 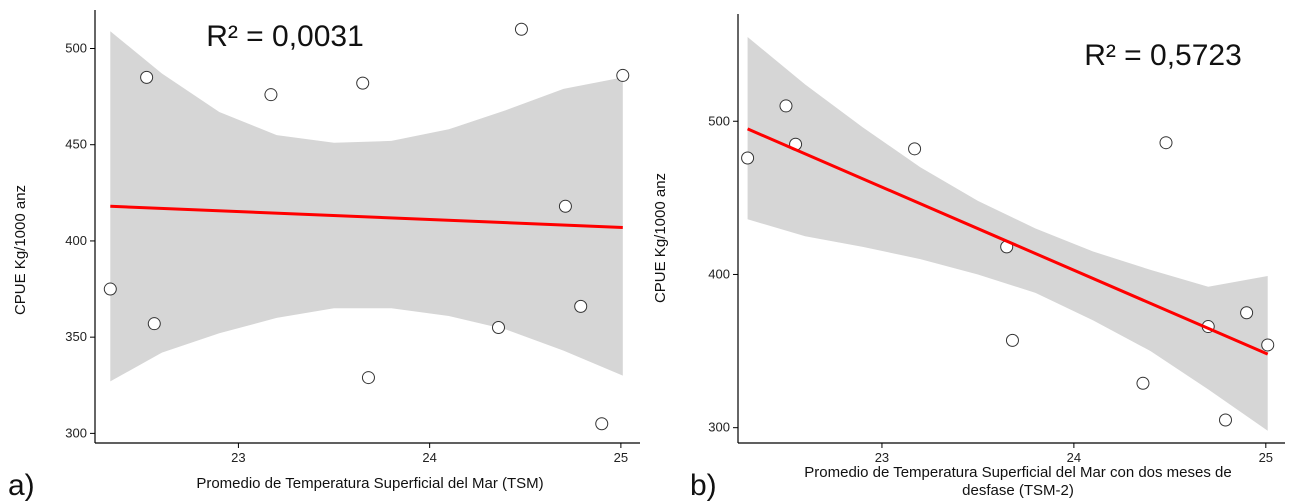 I want to click on x-tick-label-b-2: 25, so click(x=1266, y=457).